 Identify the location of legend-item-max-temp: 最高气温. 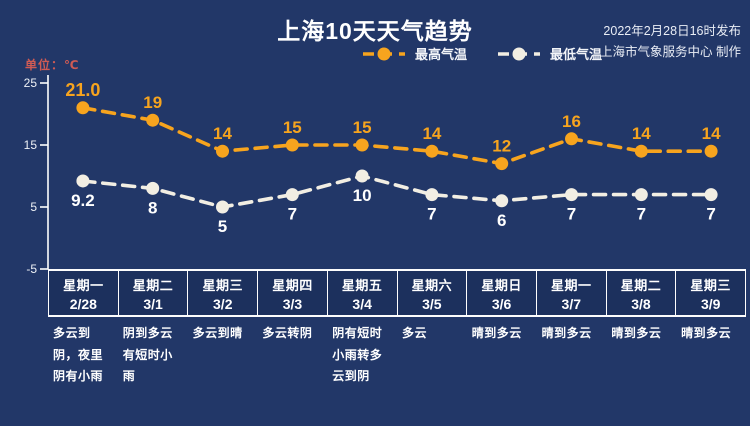
(414, 53).